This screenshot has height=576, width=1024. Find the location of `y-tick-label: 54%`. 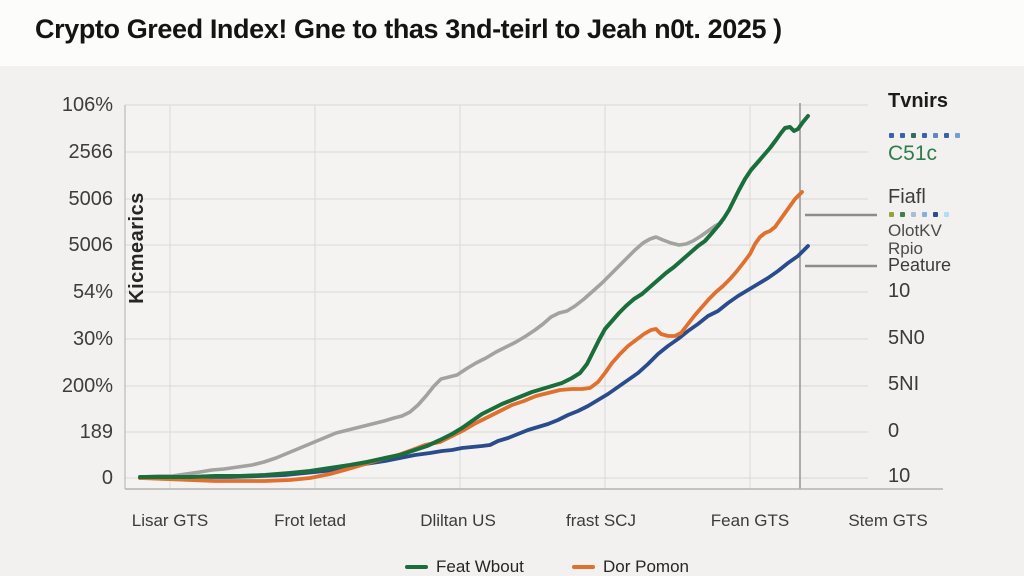

y-tick-label: 54% is located at coordinates (92, 292).